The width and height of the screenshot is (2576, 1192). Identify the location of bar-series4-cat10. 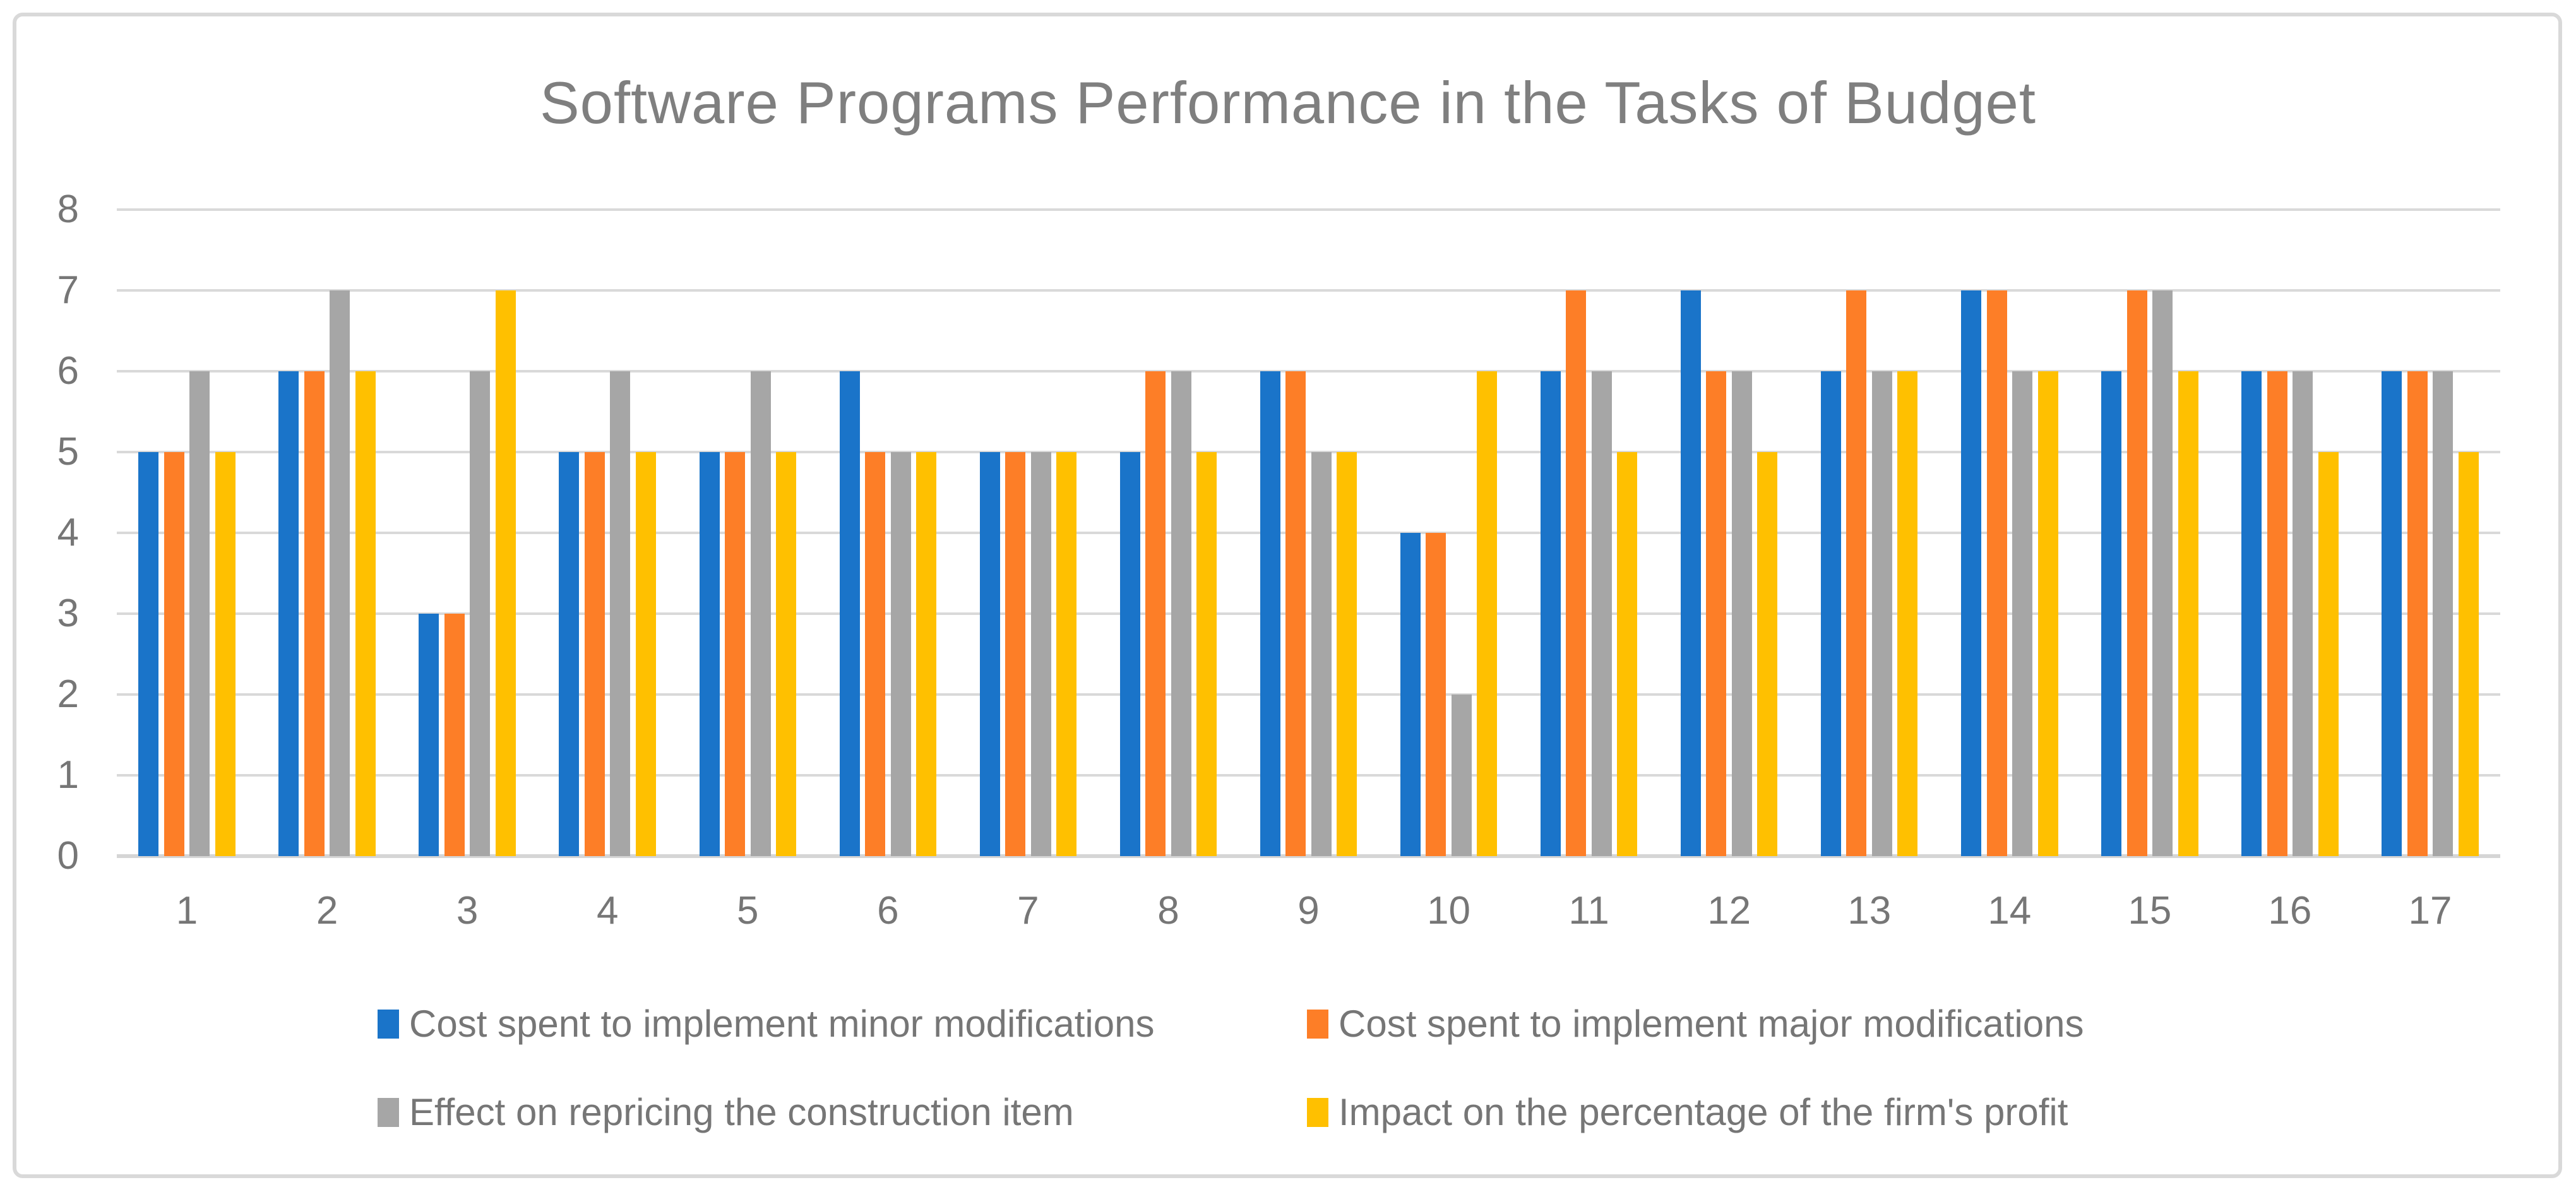
(1487, 613).